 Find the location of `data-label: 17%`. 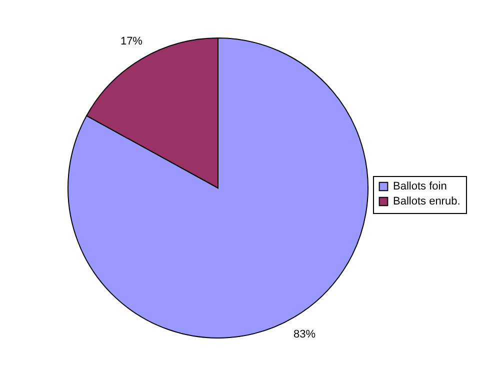

data-label: 17% is located at coordinates (131, 42).